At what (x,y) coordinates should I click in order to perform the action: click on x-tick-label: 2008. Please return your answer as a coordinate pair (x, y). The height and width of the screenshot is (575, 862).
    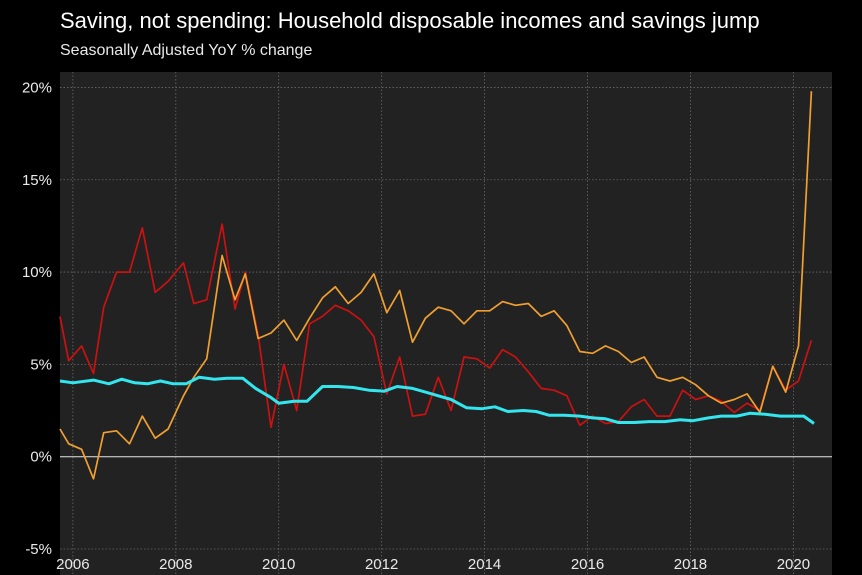
    Looking at the image, I should click on (175, 564).